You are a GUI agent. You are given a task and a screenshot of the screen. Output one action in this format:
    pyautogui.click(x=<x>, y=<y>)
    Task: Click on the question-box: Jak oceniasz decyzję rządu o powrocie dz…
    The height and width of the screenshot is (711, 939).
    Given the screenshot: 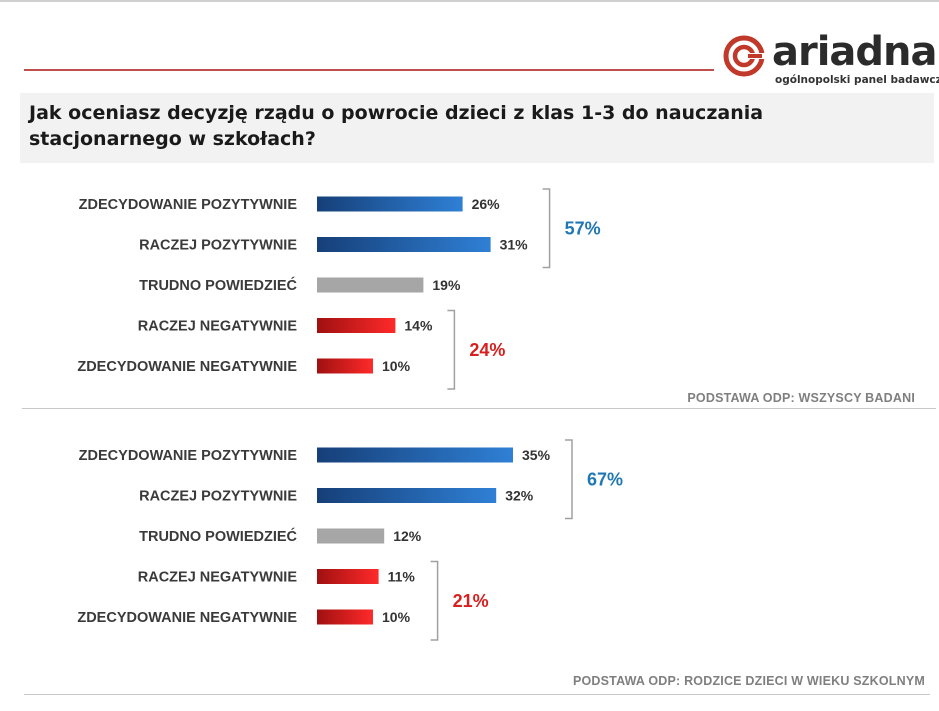 What is the action you would take?
    pyautogui.click(x=477, y=128)
    